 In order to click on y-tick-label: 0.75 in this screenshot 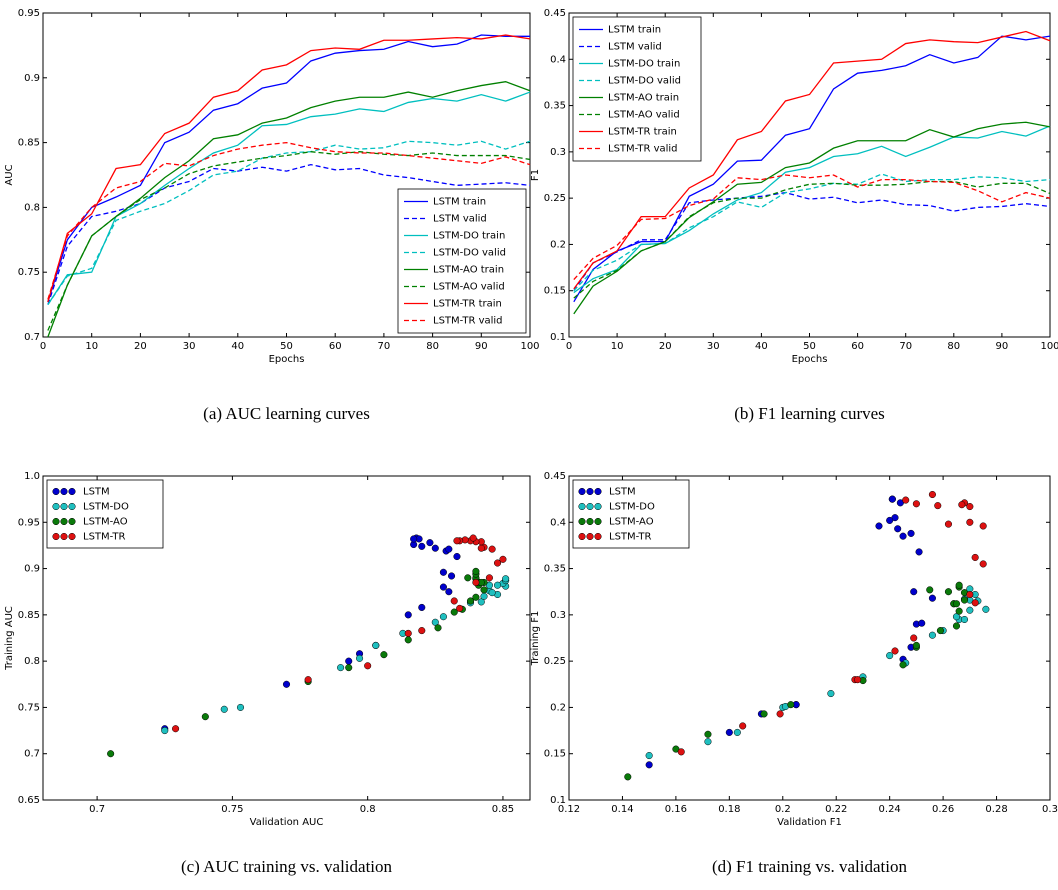, I will do `click(29, 707)`.